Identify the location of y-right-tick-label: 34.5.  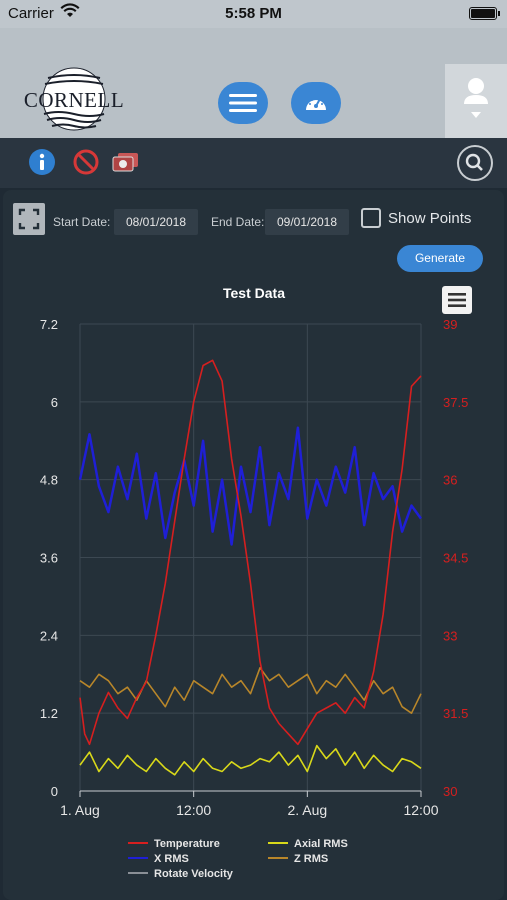
(455, 558).